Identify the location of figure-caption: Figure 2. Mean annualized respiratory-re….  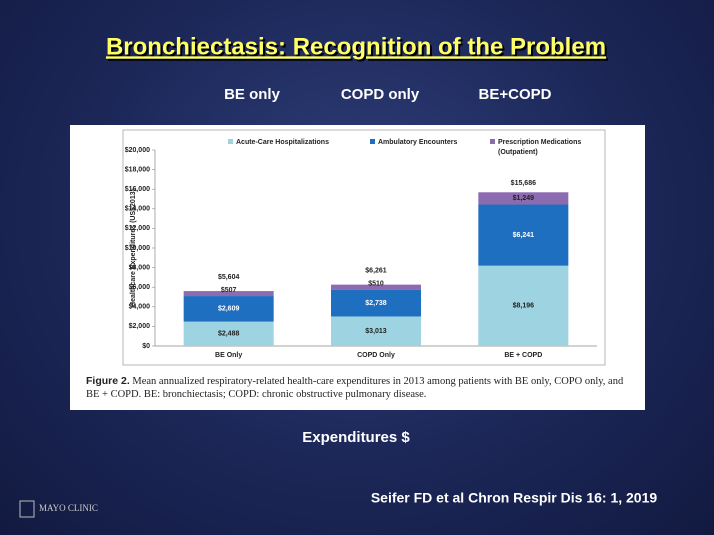
(361, 388).